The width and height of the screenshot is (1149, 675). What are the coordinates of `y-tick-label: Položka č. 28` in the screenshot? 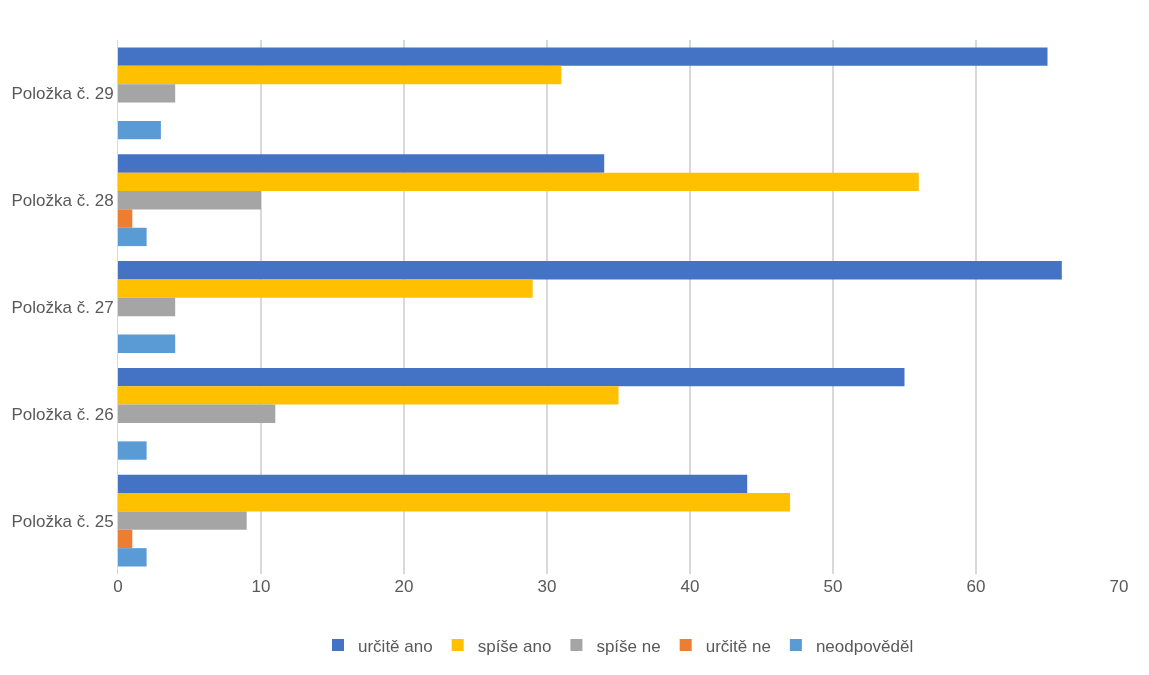 It's located at (62, 201).